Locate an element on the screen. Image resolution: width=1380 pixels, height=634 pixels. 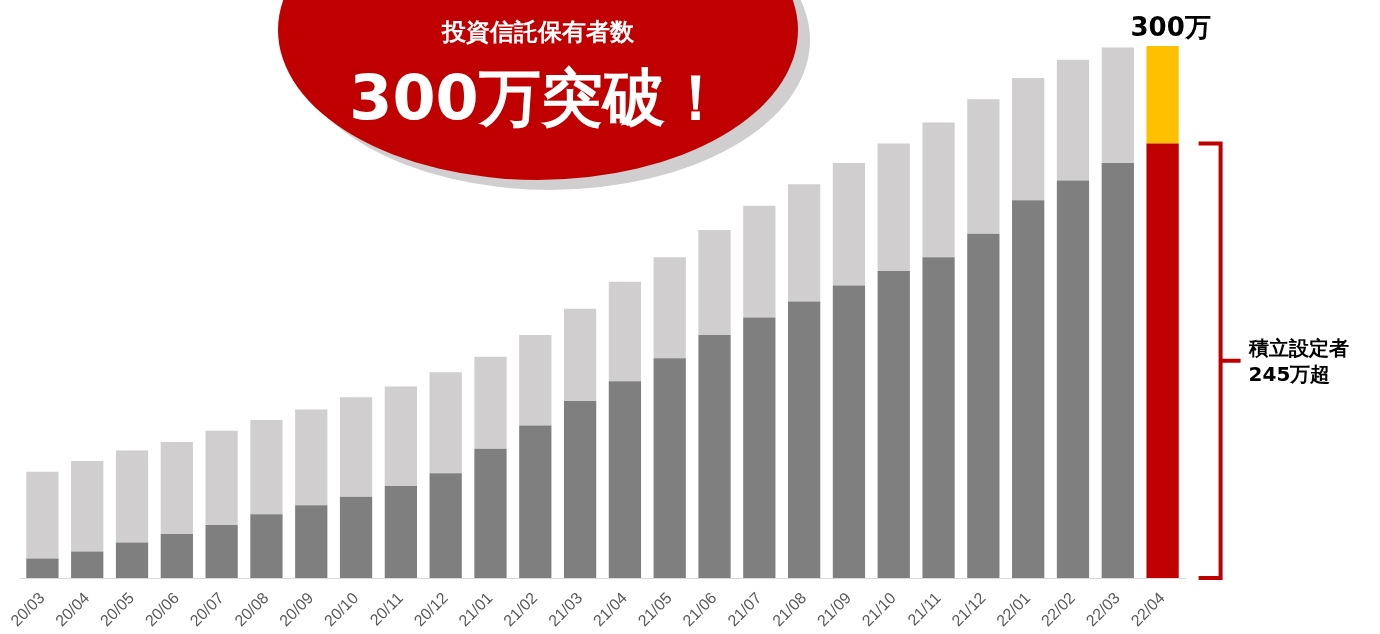
annotation: 300万 is located at coordinates (1170, 26).